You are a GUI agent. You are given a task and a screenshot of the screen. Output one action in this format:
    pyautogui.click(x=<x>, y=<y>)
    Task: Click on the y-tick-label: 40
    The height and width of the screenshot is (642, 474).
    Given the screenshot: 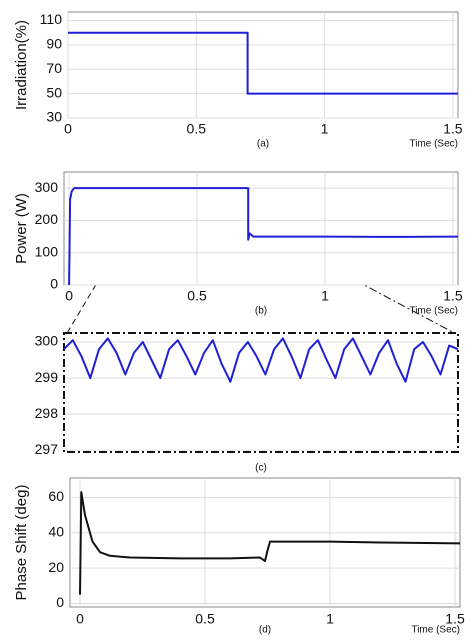 What is the action you would take?
    pyautogui.click(x=56, y=531)
    